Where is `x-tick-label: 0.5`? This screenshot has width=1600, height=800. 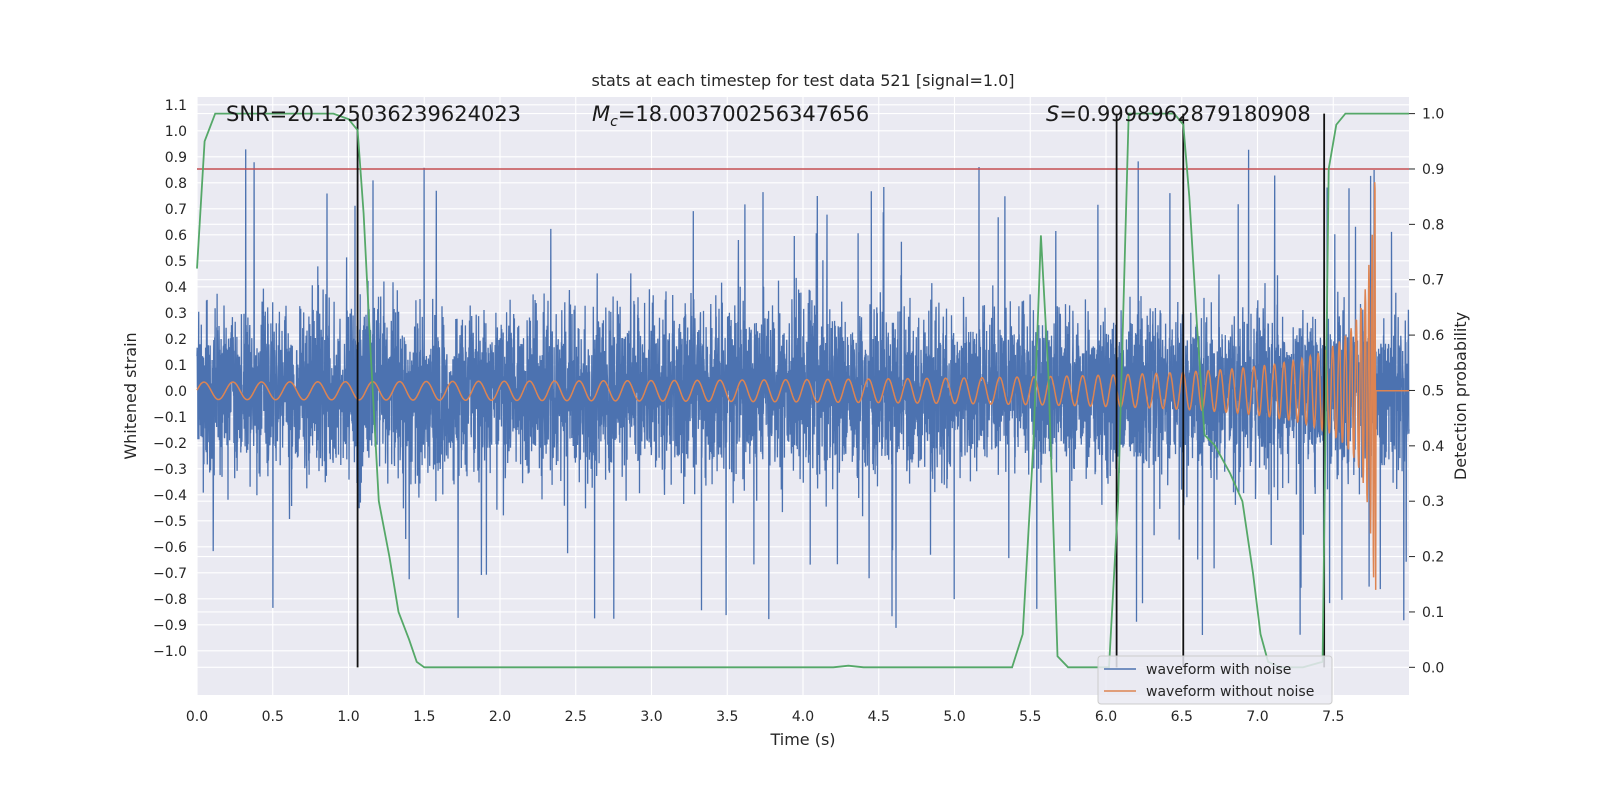
x-tick-label: 0.5 is located at coordinates (273, 717).